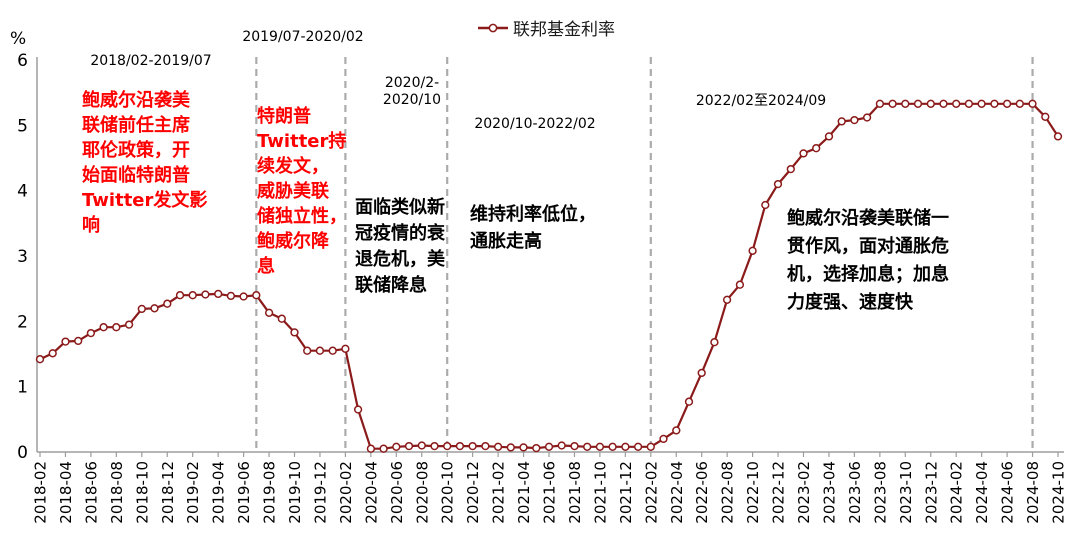 Image resolution: width=1090 pixels, height=540 pixels. Describe the element at coordinates (320, 492) in the screenshot. I see `x-tick-label: 2019-12` at that location.